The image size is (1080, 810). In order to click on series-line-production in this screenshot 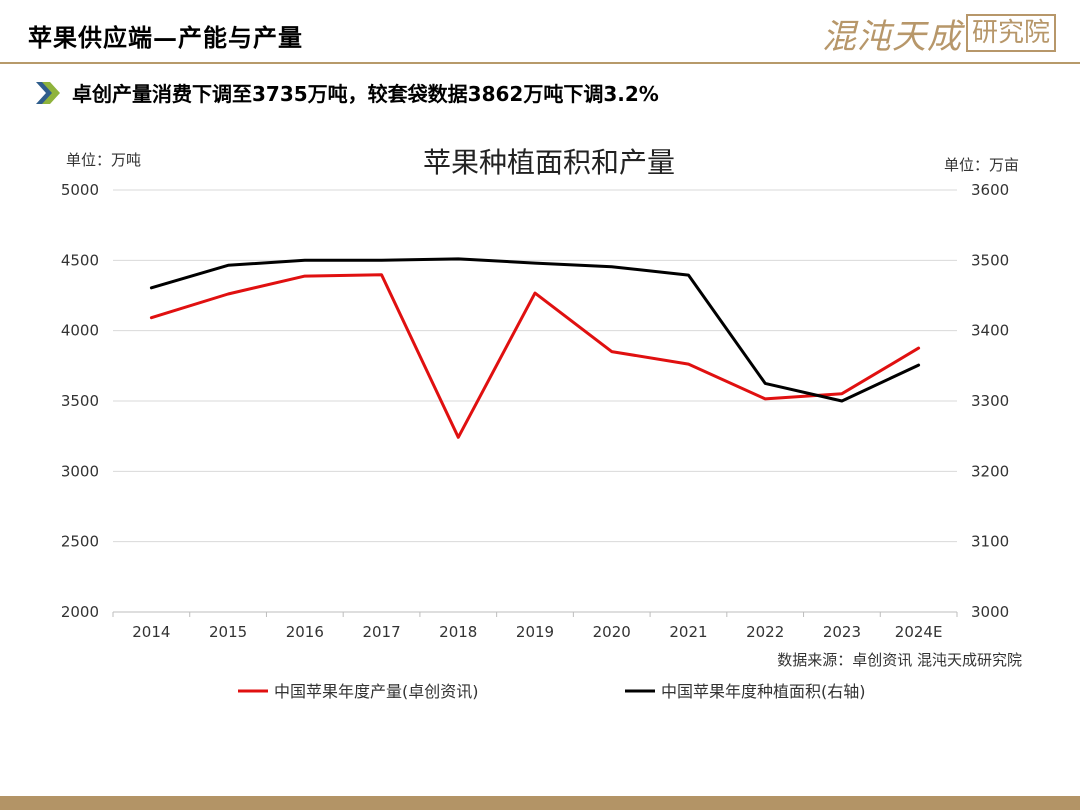, I will do `click(535, 356)`.